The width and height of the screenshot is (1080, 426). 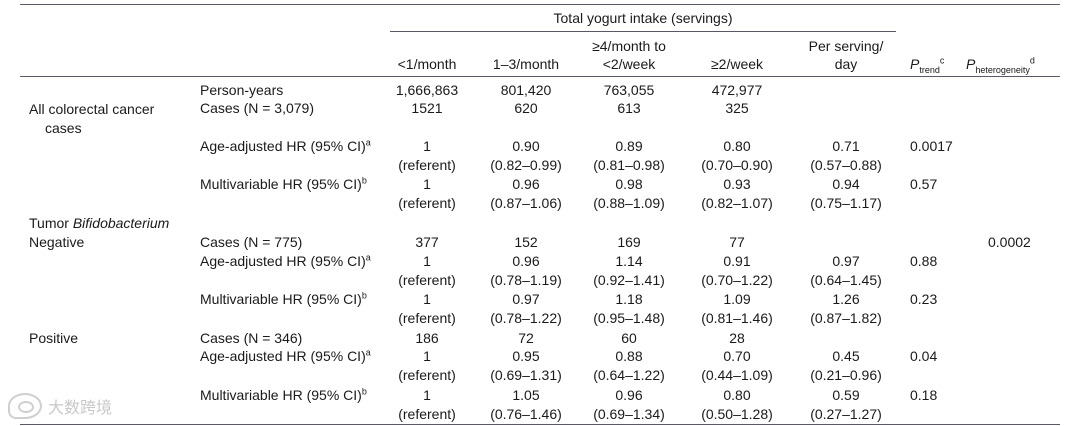 I want to click on table-cell-all-multi-ci-col2: (0.87–1.06), so click(x=526, y=203).